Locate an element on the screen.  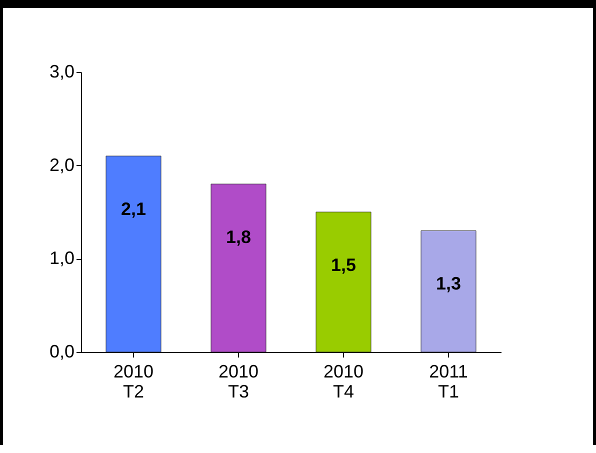
y-tick-label: 3,0 is located at coordinates (61, 72).